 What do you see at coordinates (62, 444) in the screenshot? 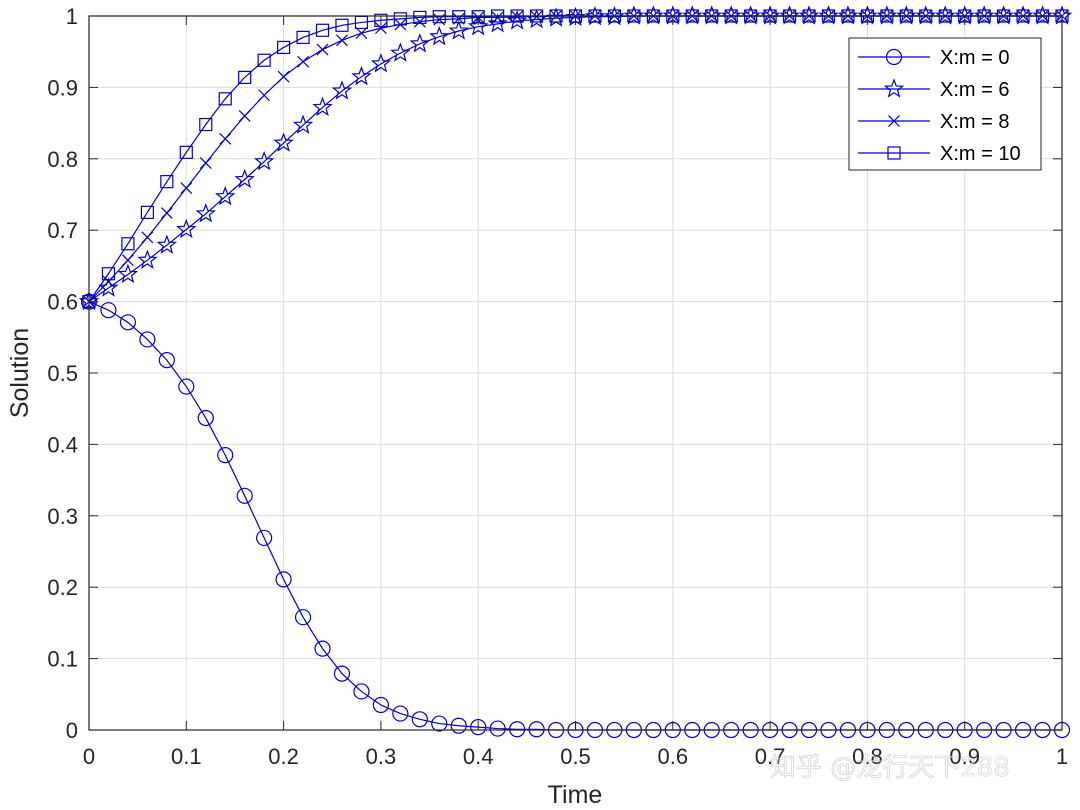
I see `y-tick-label: 0.4` at bounding box center [62, 444].